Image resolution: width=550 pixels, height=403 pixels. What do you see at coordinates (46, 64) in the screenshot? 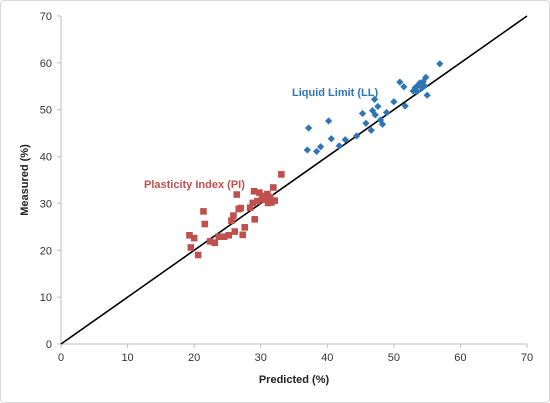
I see `y-tick-label: 60` at bounding box center [46, 64].